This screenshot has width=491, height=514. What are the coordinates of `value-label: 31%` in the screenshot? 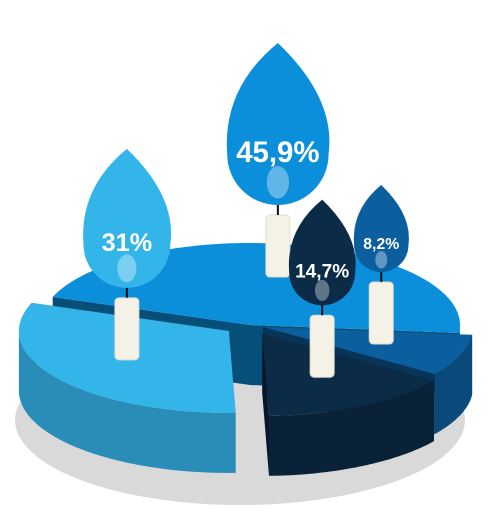 It's located at (127, 243).